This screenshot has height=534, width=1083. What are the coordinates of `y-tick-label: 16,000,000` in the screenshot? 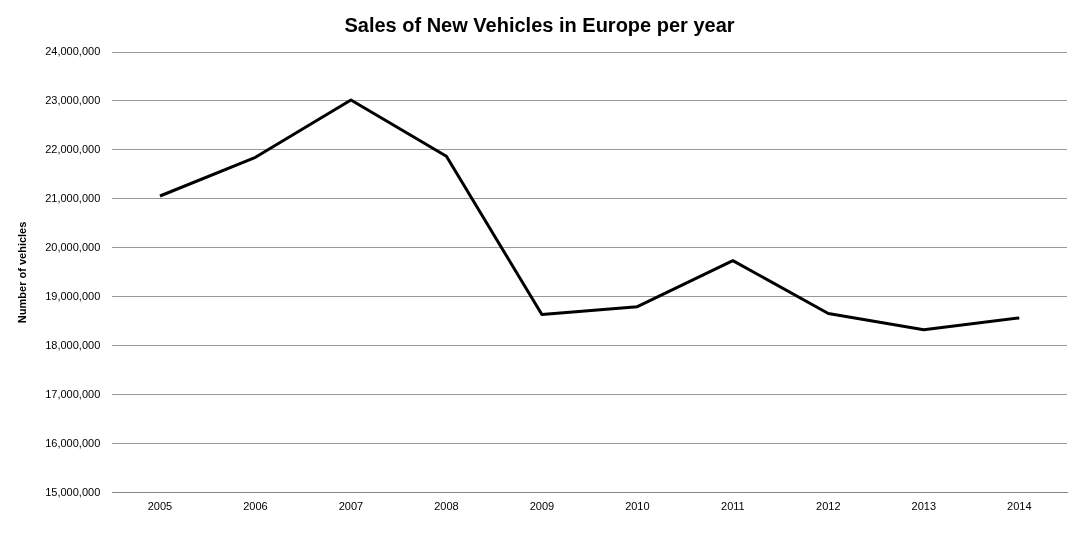 It's located at (73, 442).